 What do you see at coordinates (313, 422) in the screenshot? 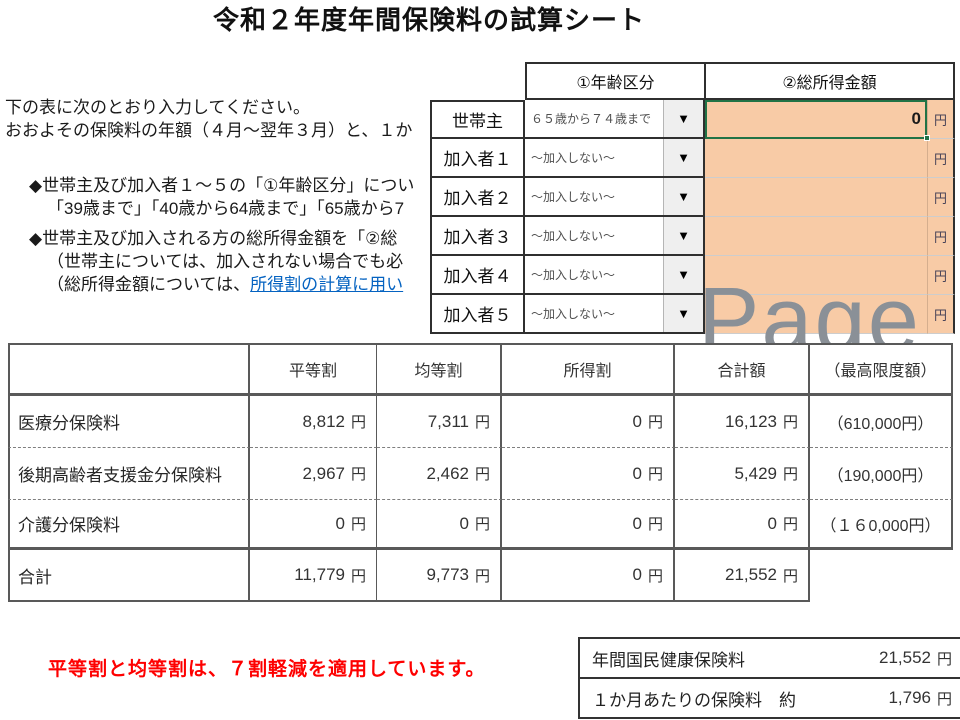
I see `result-cell: 8,812 円` at bounding box center [313, 422].